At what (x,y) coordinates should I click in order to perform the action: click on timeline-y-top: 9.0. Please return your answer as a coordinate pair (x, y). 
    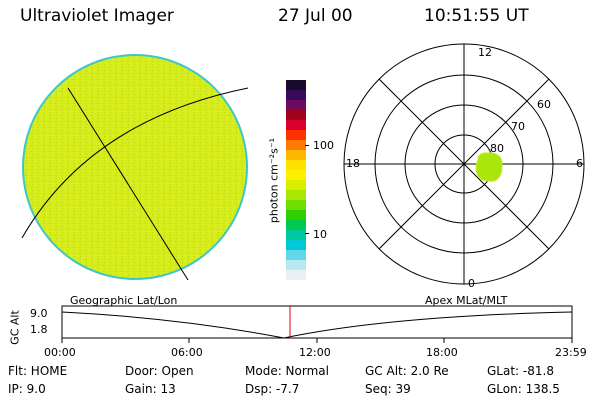
    Looking at the image, I should click on (39, 313).